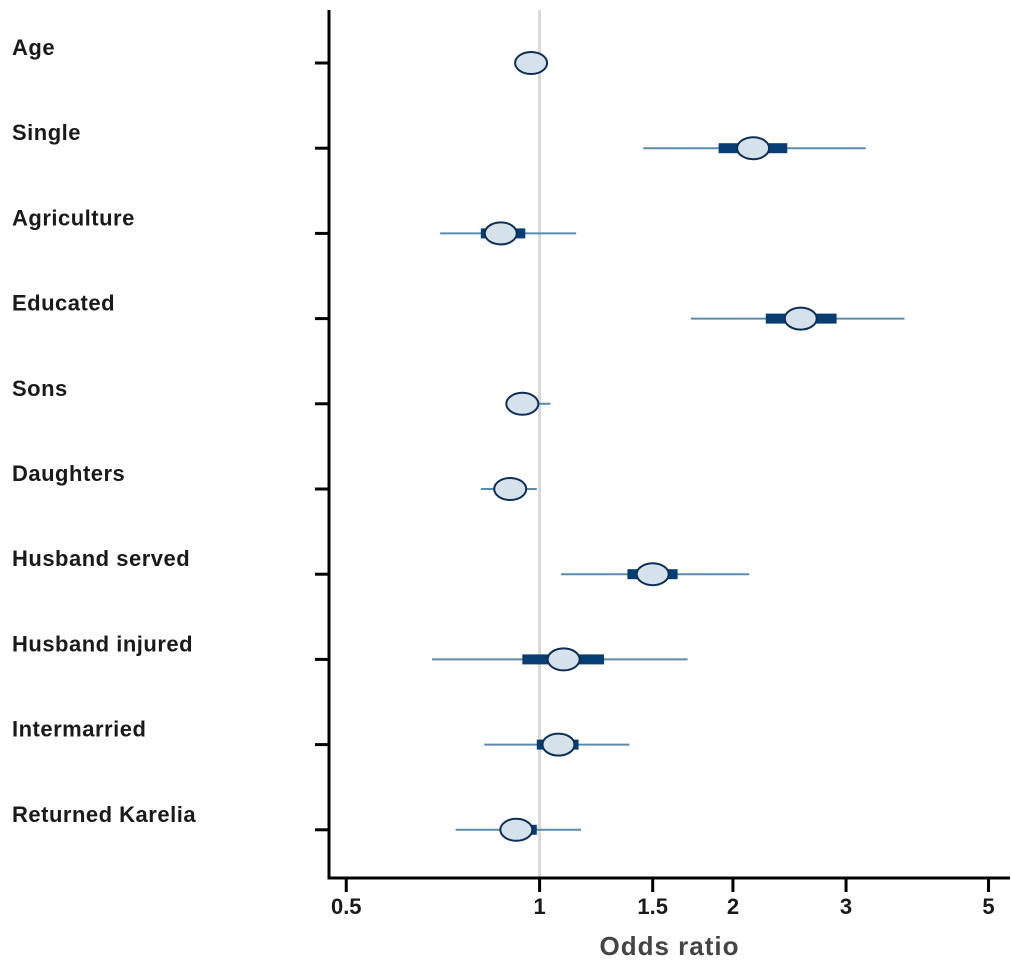 The height and width of the screenshot is (960, 1012). What do you see at coordinates (381, 566) in the screenshot?
I see `forest-row: Husband served` at bounding box center [381, 566].